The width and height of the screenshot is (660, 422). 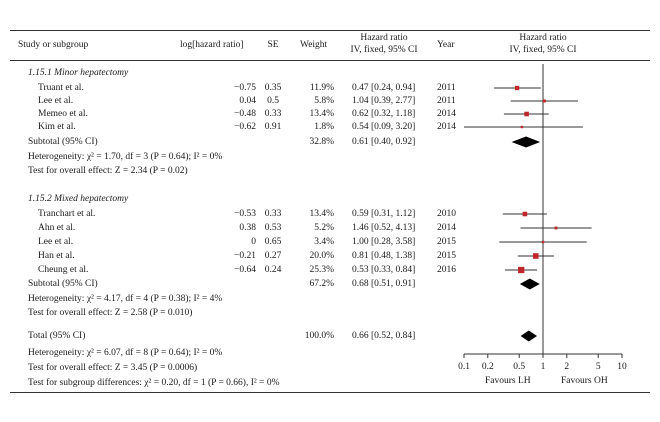 What do you see at coordinates (384, 242) in the screenshot?
I see `ci-value: 1.00 [0.28, 3.58]` at bounding box center [384, 242].